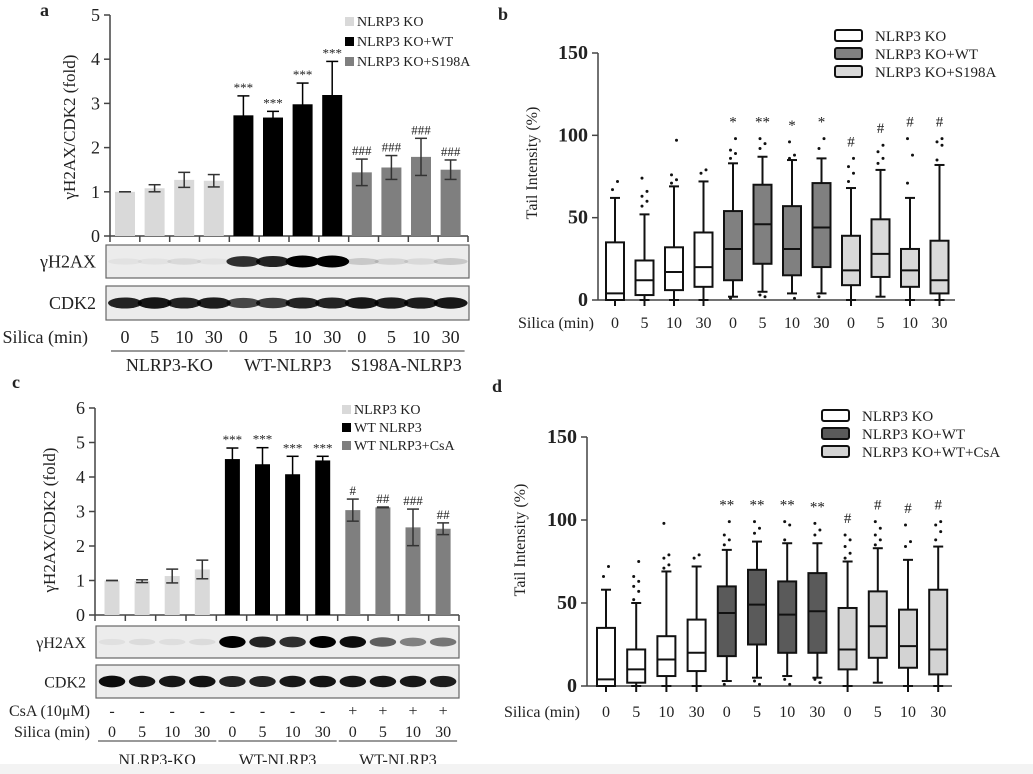 The image size is (1033, 774). What do you see at coordinates (762, 123) in the screenshot?
I see `significance-mark: **` at bounding box center [762, 123].